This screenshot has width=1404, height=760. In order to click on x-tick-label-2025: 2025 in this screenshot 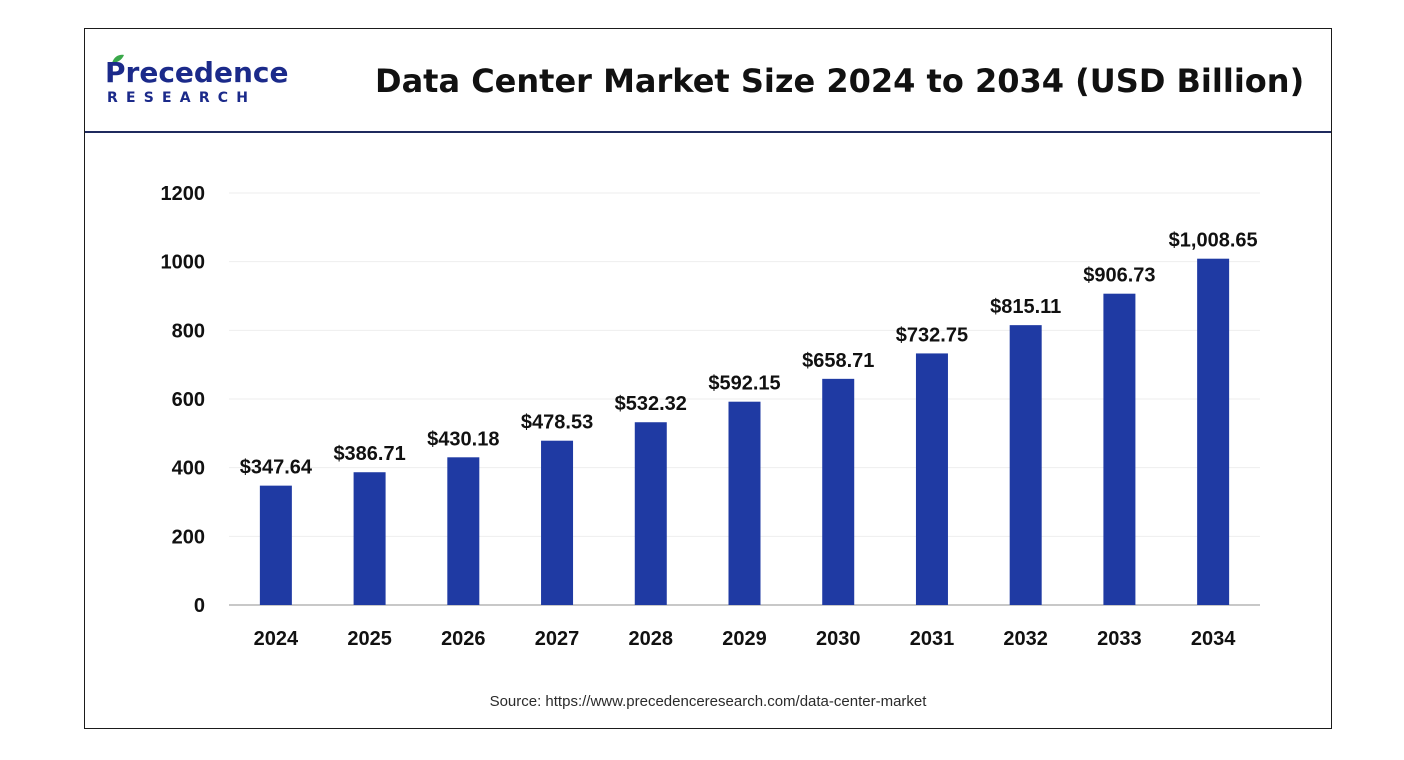, I will do `click(369, 639)`.